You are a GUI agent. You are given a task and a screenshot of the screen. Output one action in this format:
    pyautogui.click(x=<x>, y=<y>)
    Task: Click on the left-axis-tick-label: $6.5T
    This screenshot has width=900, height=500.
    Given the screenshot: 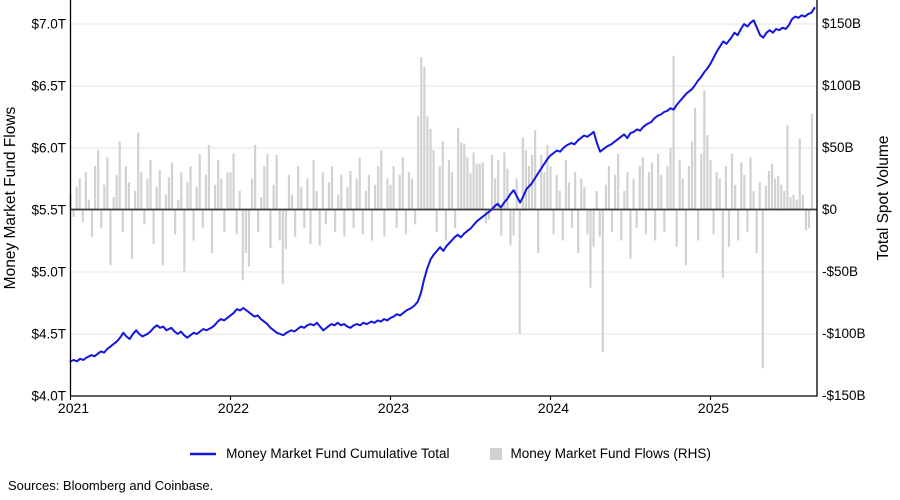 What is the action you would take?
    pyautogui.click(x=48, y=86)
    